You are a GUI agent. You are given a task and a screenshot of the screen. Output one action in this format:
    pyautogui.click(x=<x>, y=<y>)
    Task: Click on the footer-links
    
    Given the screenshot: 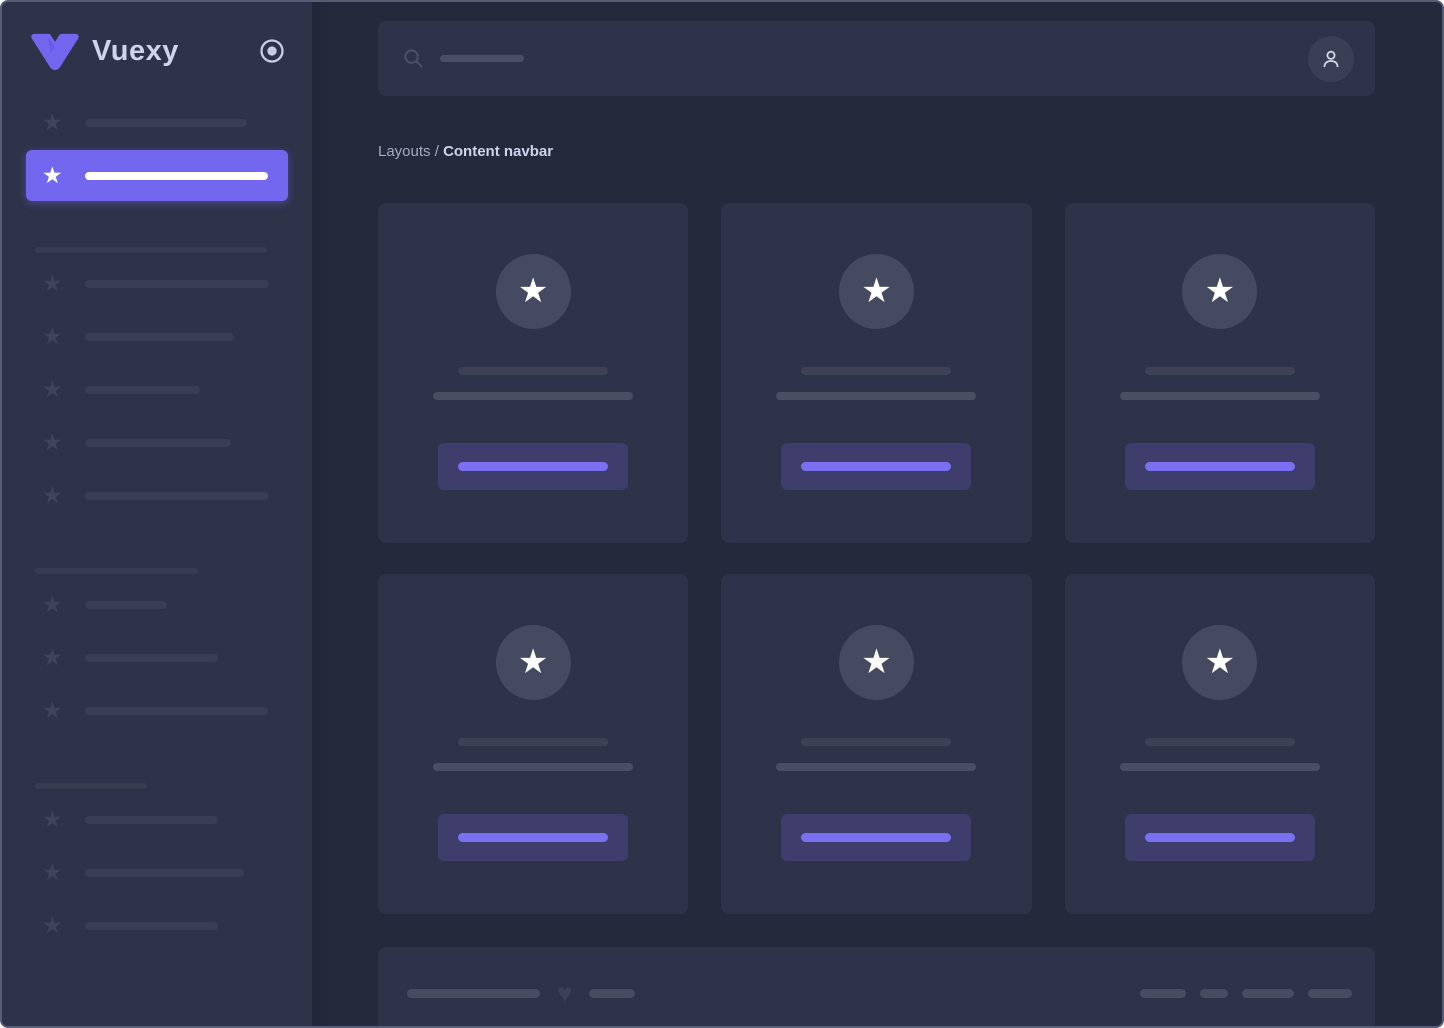 What is the action you would take?
    pyautogui.click(x=1246, y=993)
    